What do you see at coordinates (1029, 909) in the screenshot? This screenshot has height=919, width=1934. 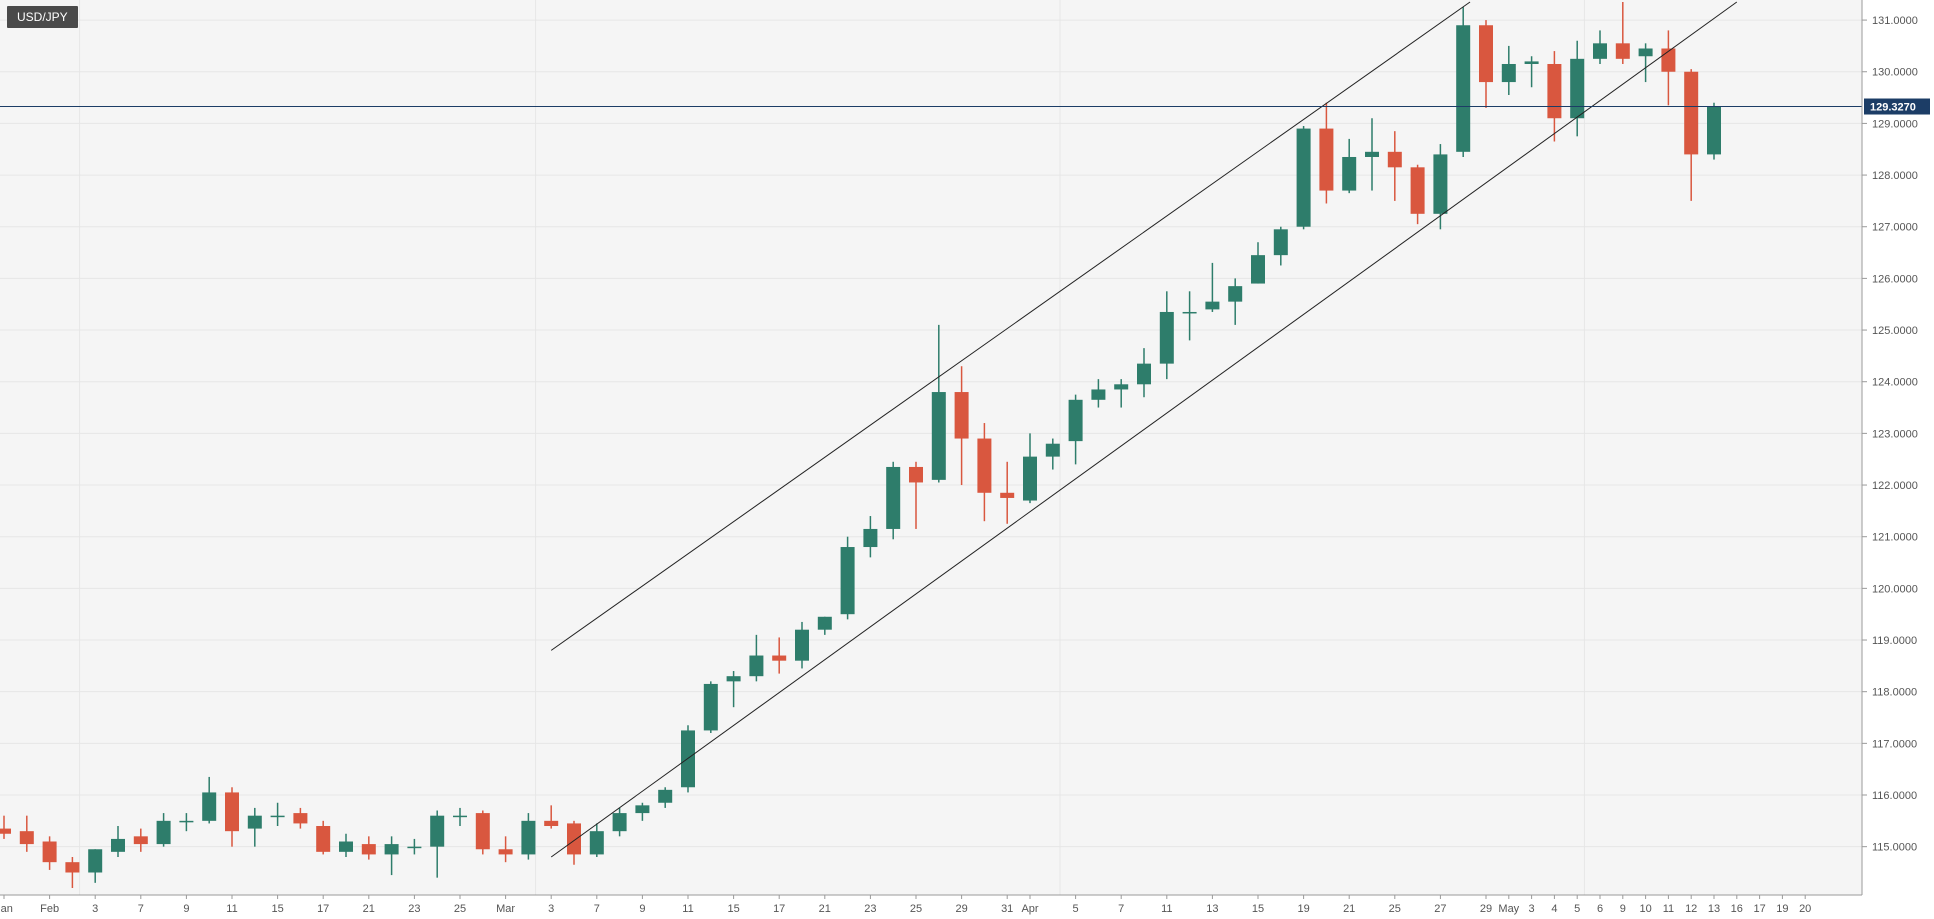 I see `x-tick-label: Apr` at bounding box center [1029, 909].